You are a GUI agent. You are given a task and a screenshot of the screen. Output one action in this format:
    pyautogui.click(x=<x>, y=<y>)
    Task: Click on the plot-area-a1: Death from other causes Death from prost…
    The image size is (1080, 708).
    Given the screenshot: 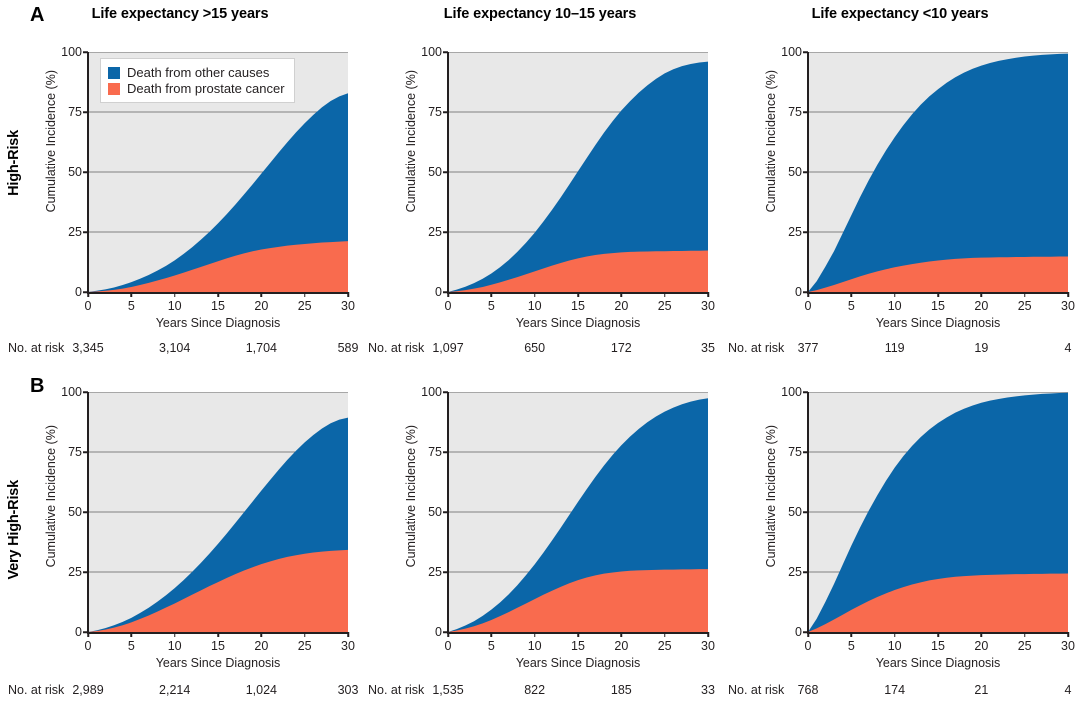 What is the action you would take?
    pyautogui.click(x=208, y=179)
    